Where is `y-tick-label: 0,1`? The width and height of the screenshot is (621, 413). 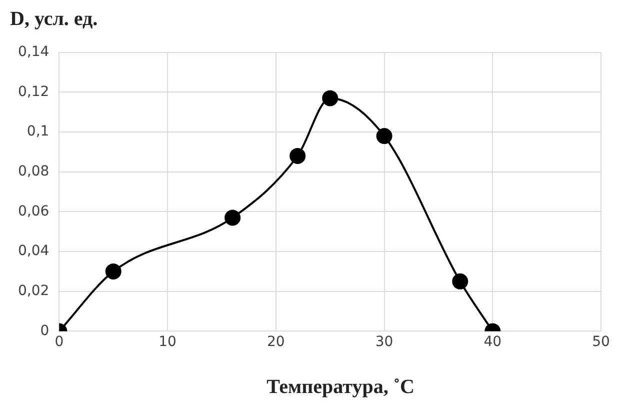
y-tick-label: 0,1 is located at coordinates (38, 132).